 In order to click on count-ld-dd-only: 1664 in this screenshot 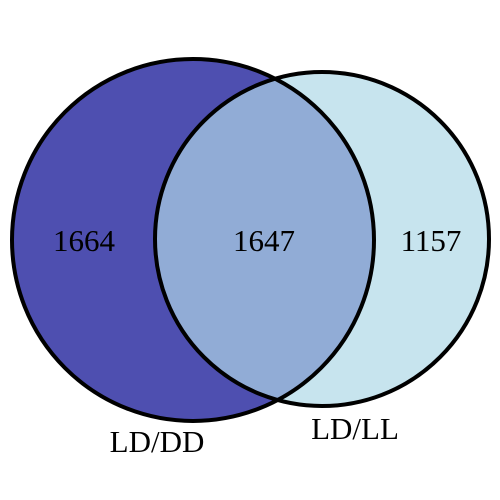, I will do `click(84, 240)`.